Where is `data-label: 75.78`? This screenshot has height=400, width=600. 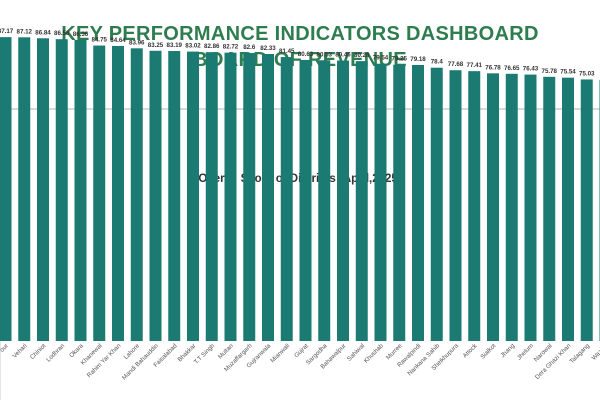
data-label: 75.78 is located at coordinates (550, 71).